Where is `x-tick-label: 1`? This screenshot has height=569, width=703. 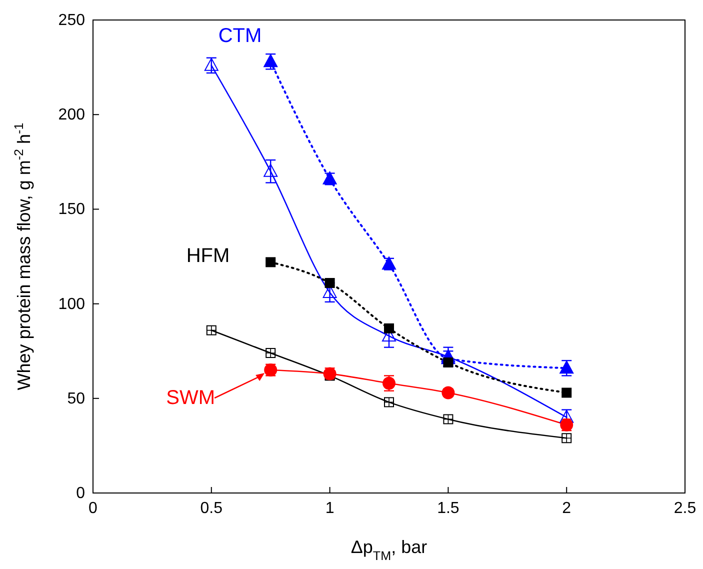 x-tick-label: 1 is located at coordinates (329, 508).